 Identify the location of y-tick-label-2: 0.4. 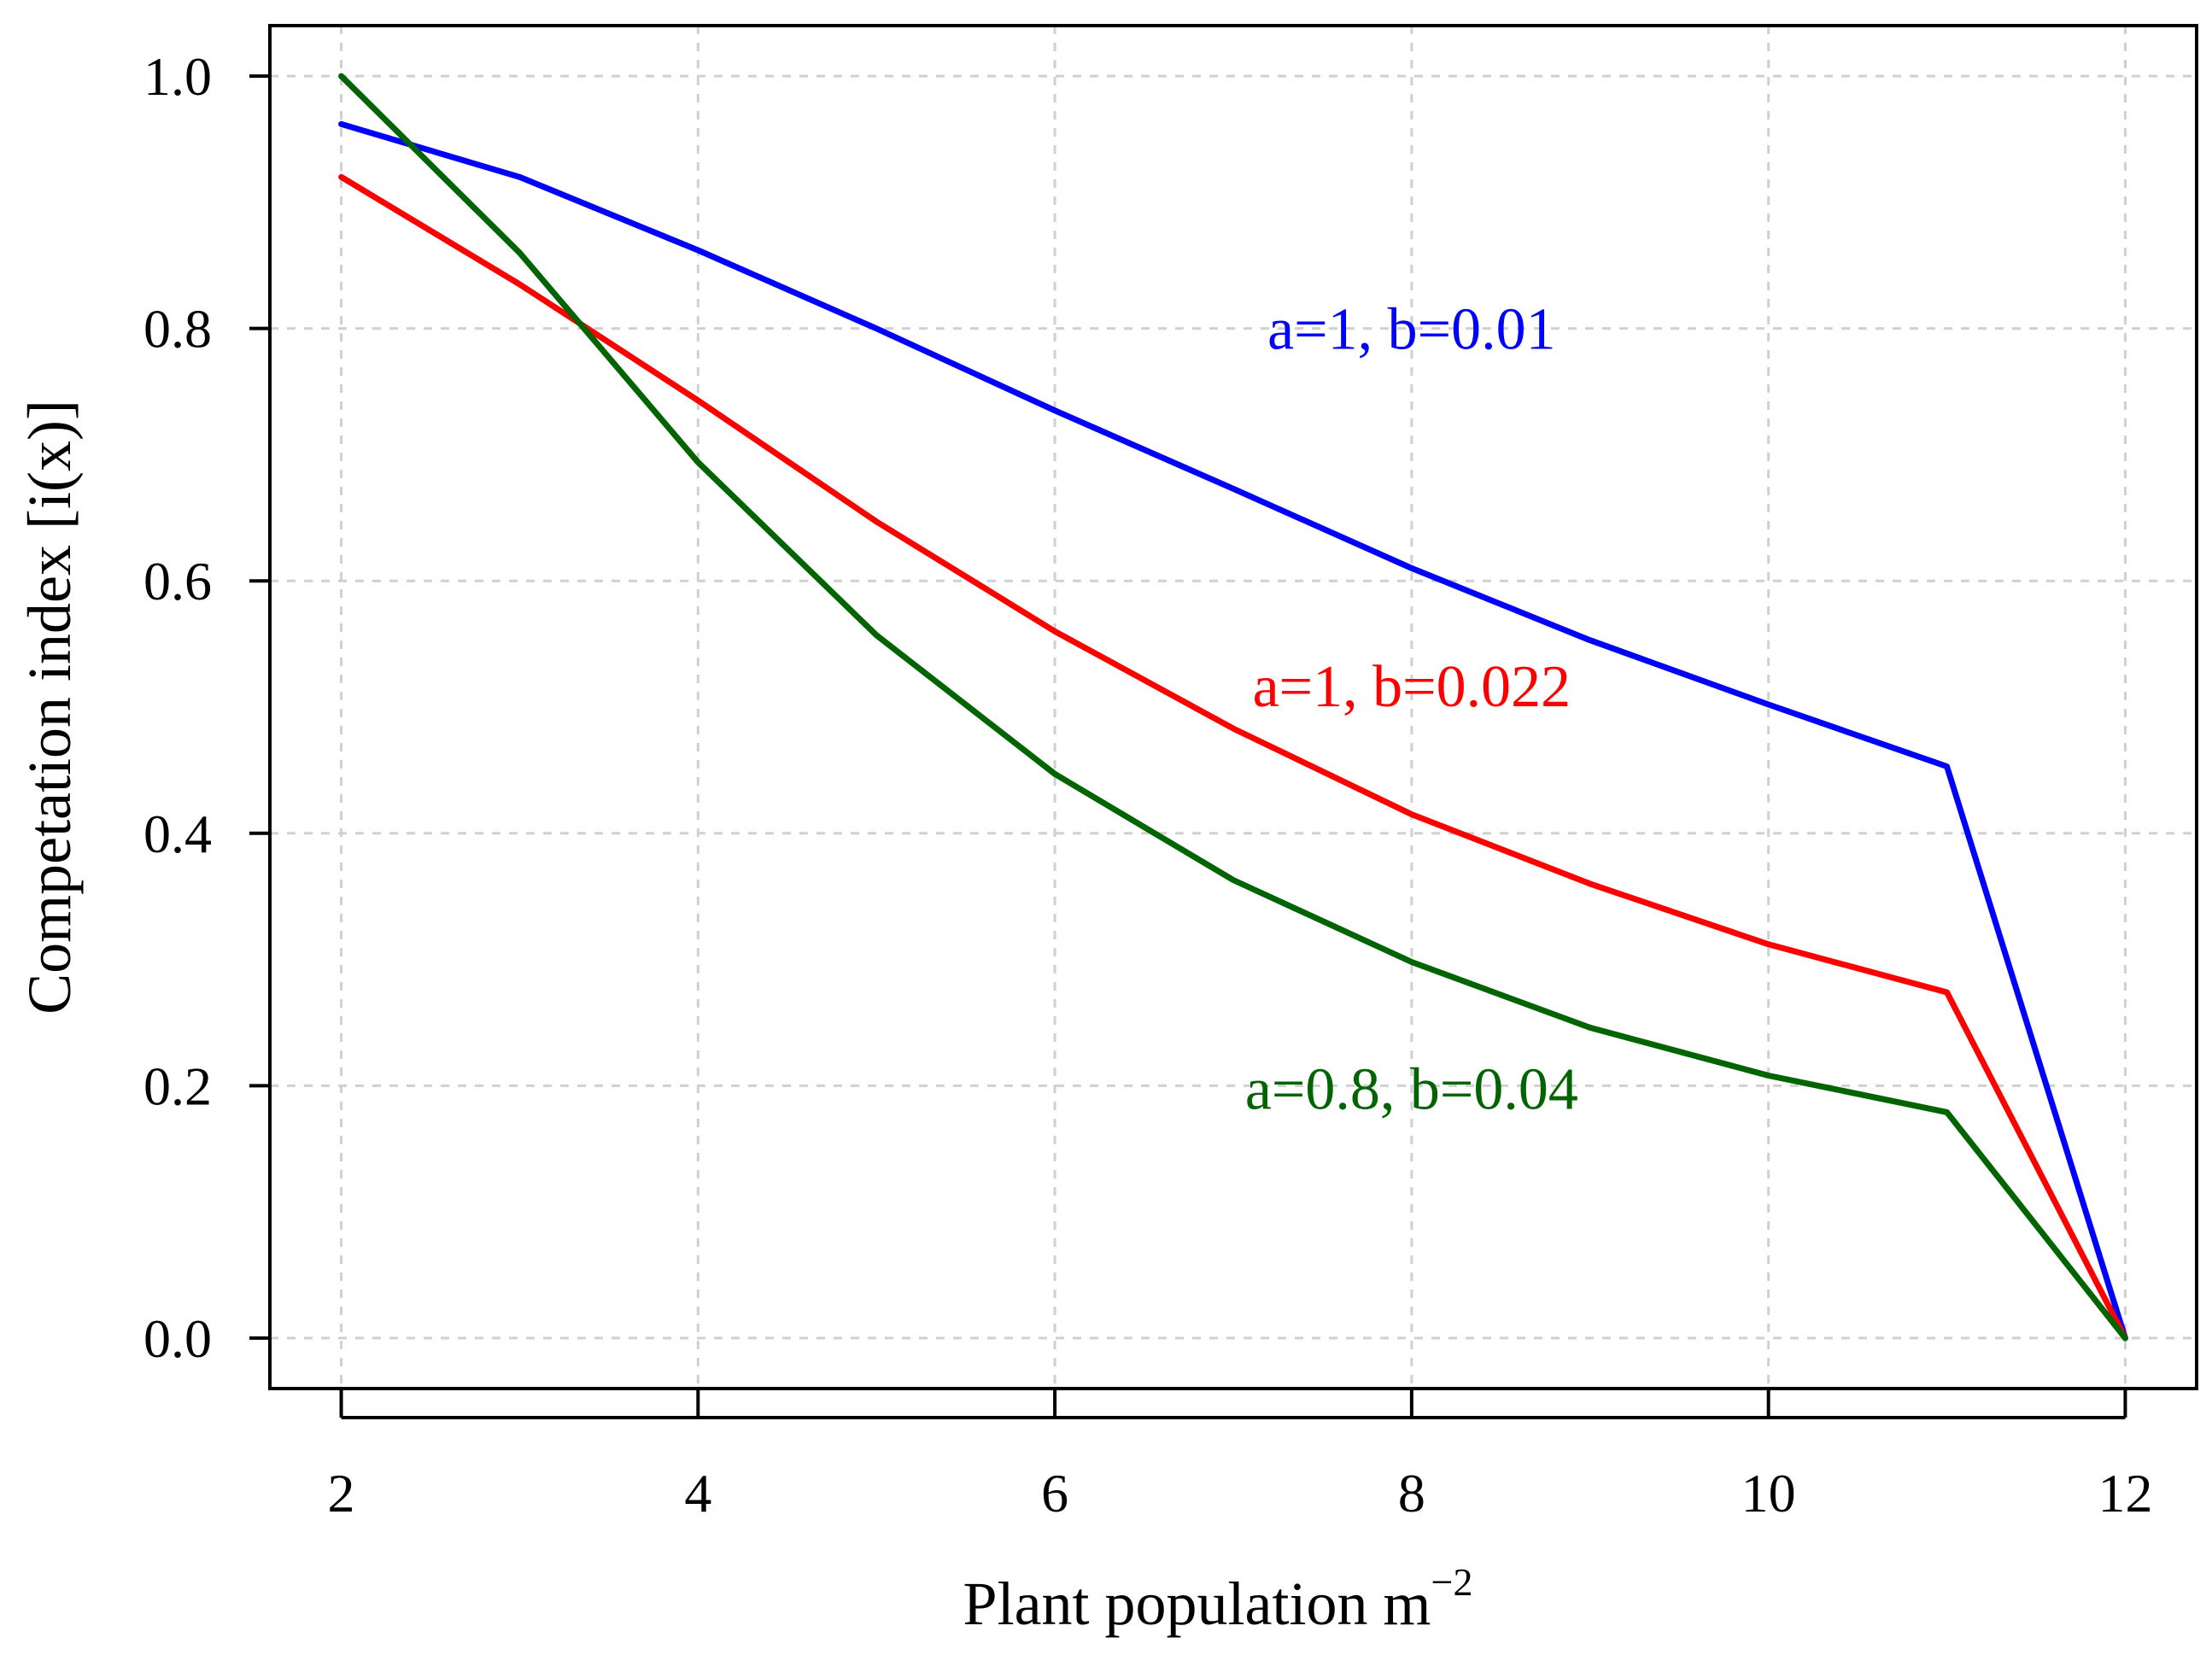
(177, 834).